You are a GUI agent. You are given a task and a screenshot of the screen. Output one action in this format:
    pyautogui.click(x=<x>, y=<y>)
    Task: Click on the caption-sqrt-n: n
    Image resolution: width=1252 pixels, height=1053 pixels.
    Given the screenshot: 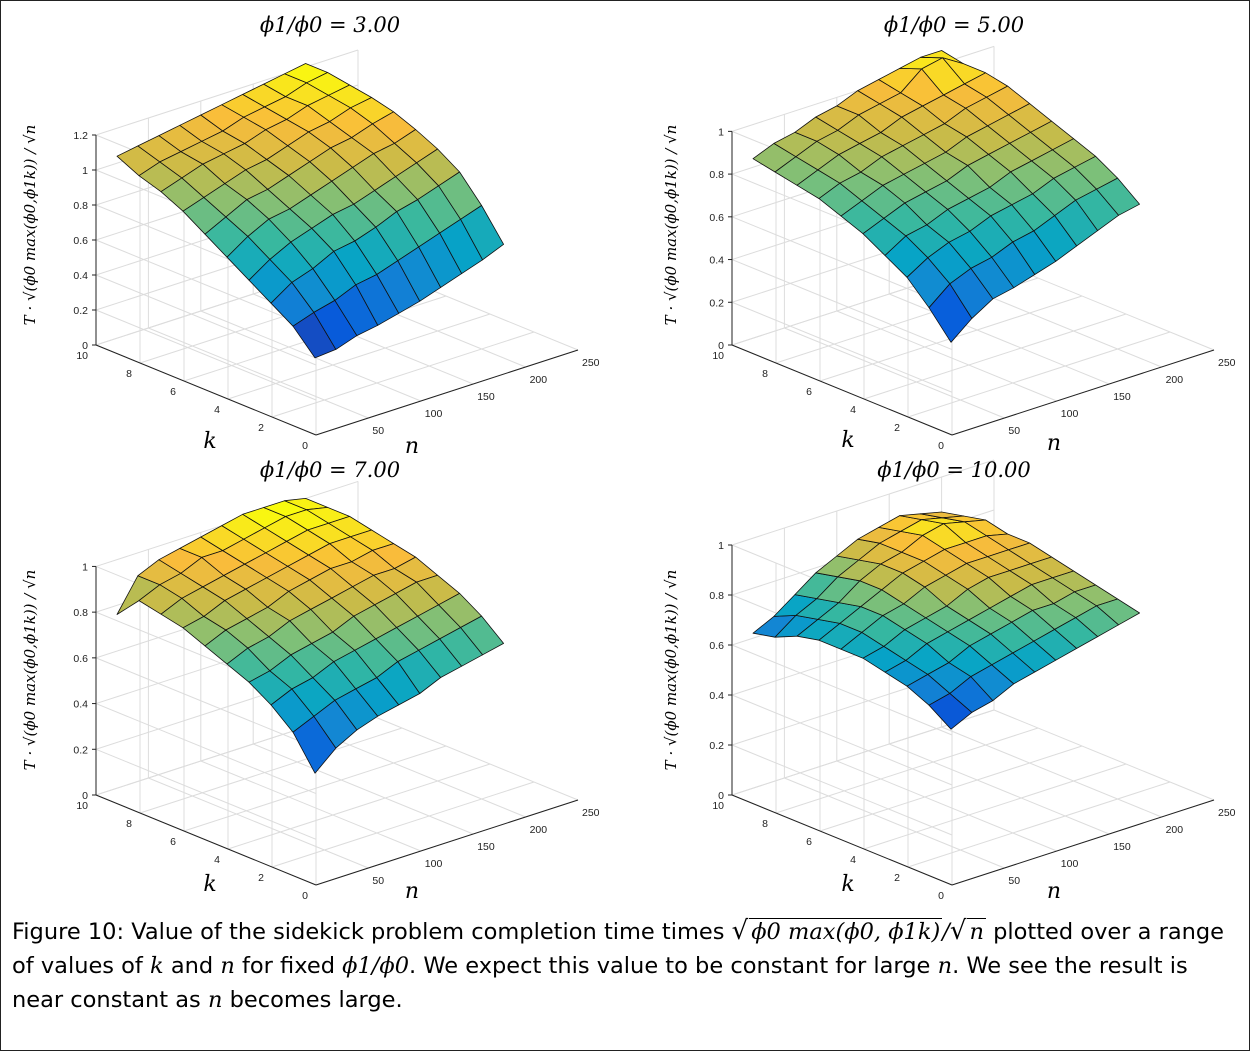 What is the action you would take?
    pyautogui.click(x=976, y=931)
    